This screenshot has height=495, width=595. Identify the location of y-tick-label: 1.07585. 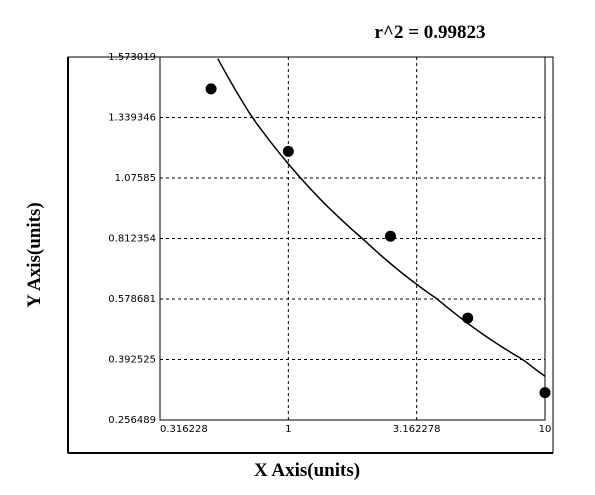
(135, 178).